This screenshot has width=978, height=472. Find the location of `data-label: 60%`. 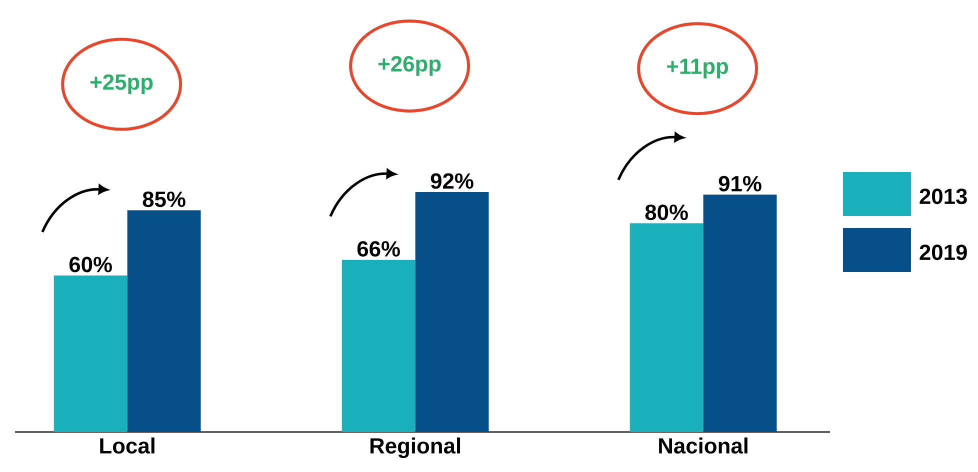

data-label: 60% is located at coordinates (90, 264).